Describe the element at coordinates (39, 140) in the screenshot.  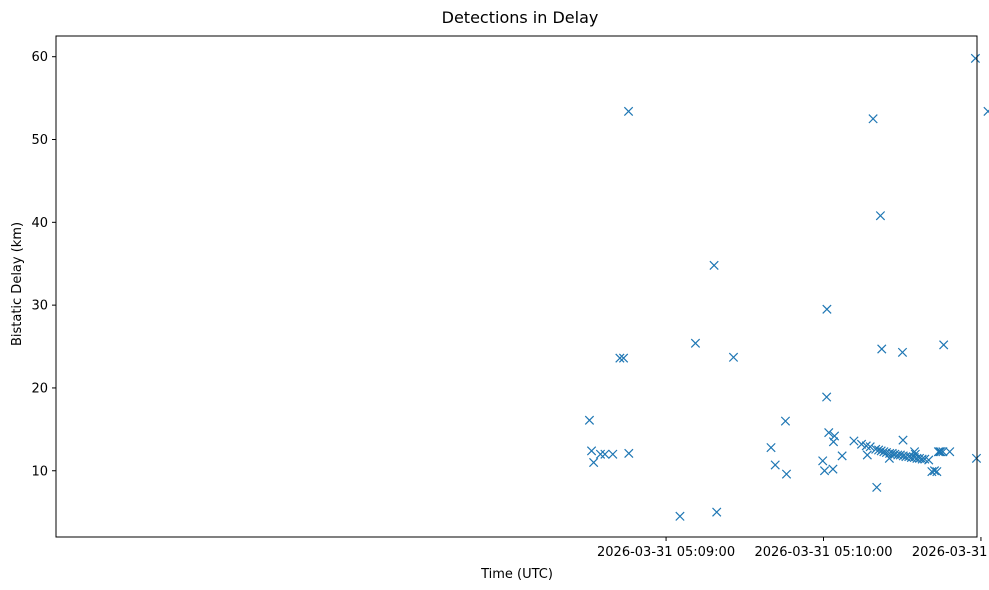
I see `y-tick-label: 50` at that location.